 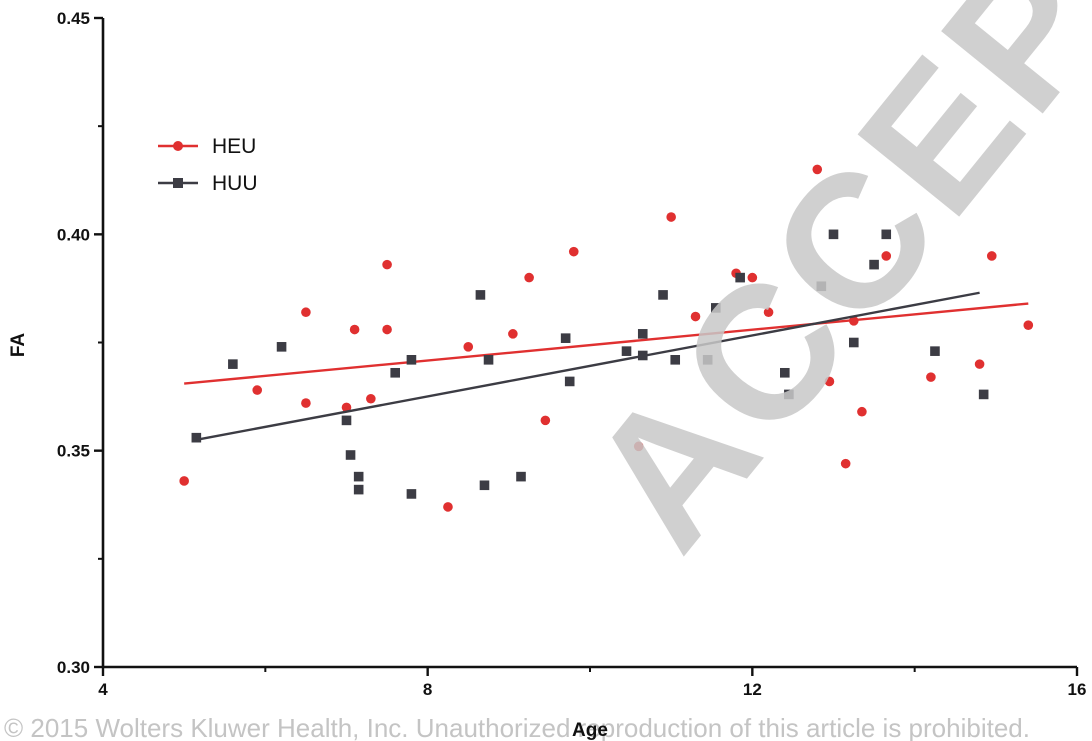 I want to click on legend-label-heu: HEU, so click(x=234, y=146).